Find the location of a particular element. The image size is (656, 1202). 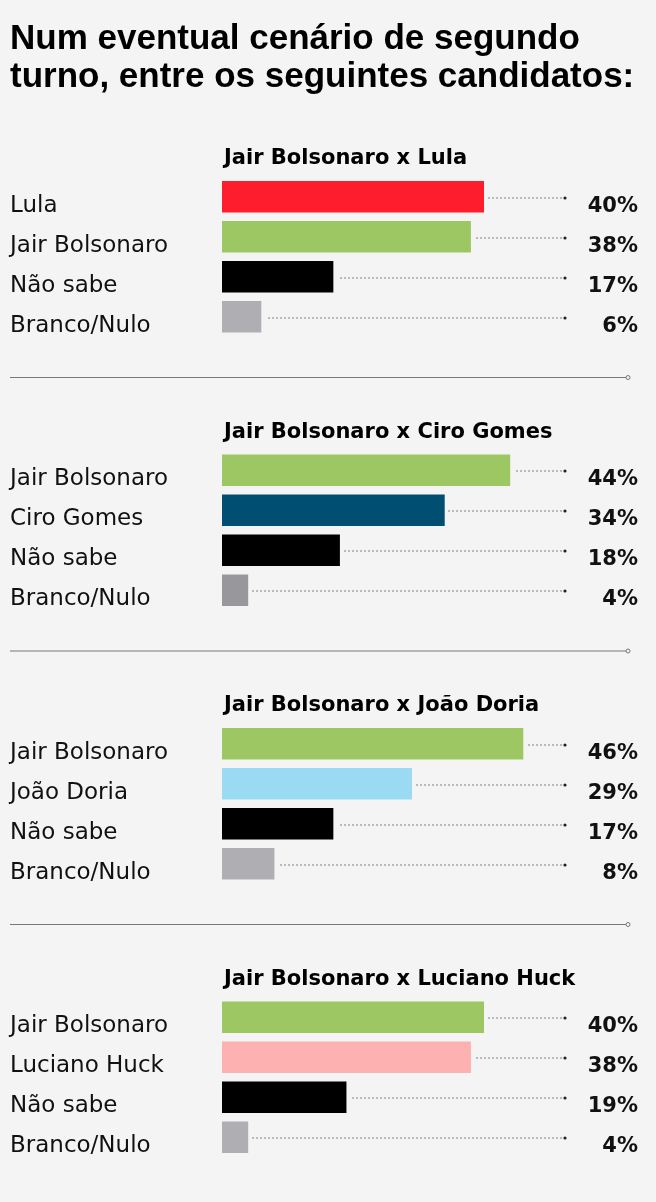

chart-title: Jair Bolsonaro x Ciro Gomes is located at coordinates (387, 430).